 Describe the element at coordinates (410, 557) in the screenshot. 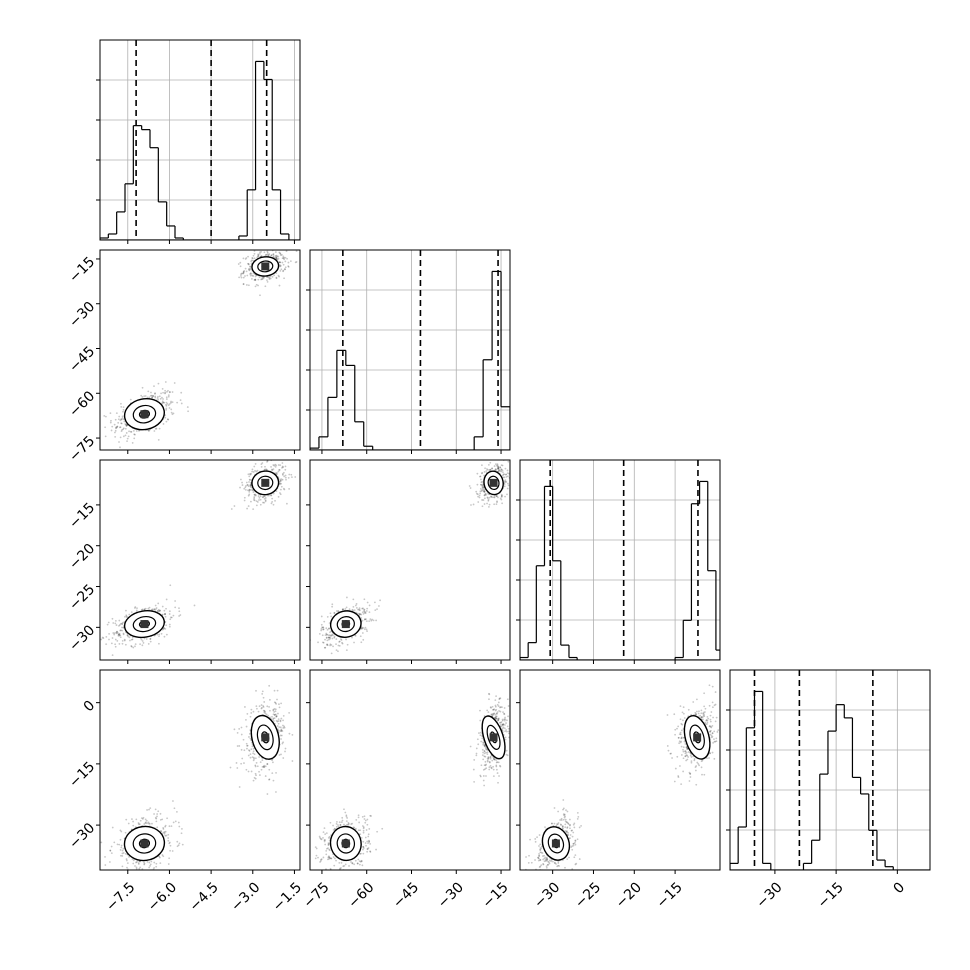

I see `density-p2-p3` at that location.